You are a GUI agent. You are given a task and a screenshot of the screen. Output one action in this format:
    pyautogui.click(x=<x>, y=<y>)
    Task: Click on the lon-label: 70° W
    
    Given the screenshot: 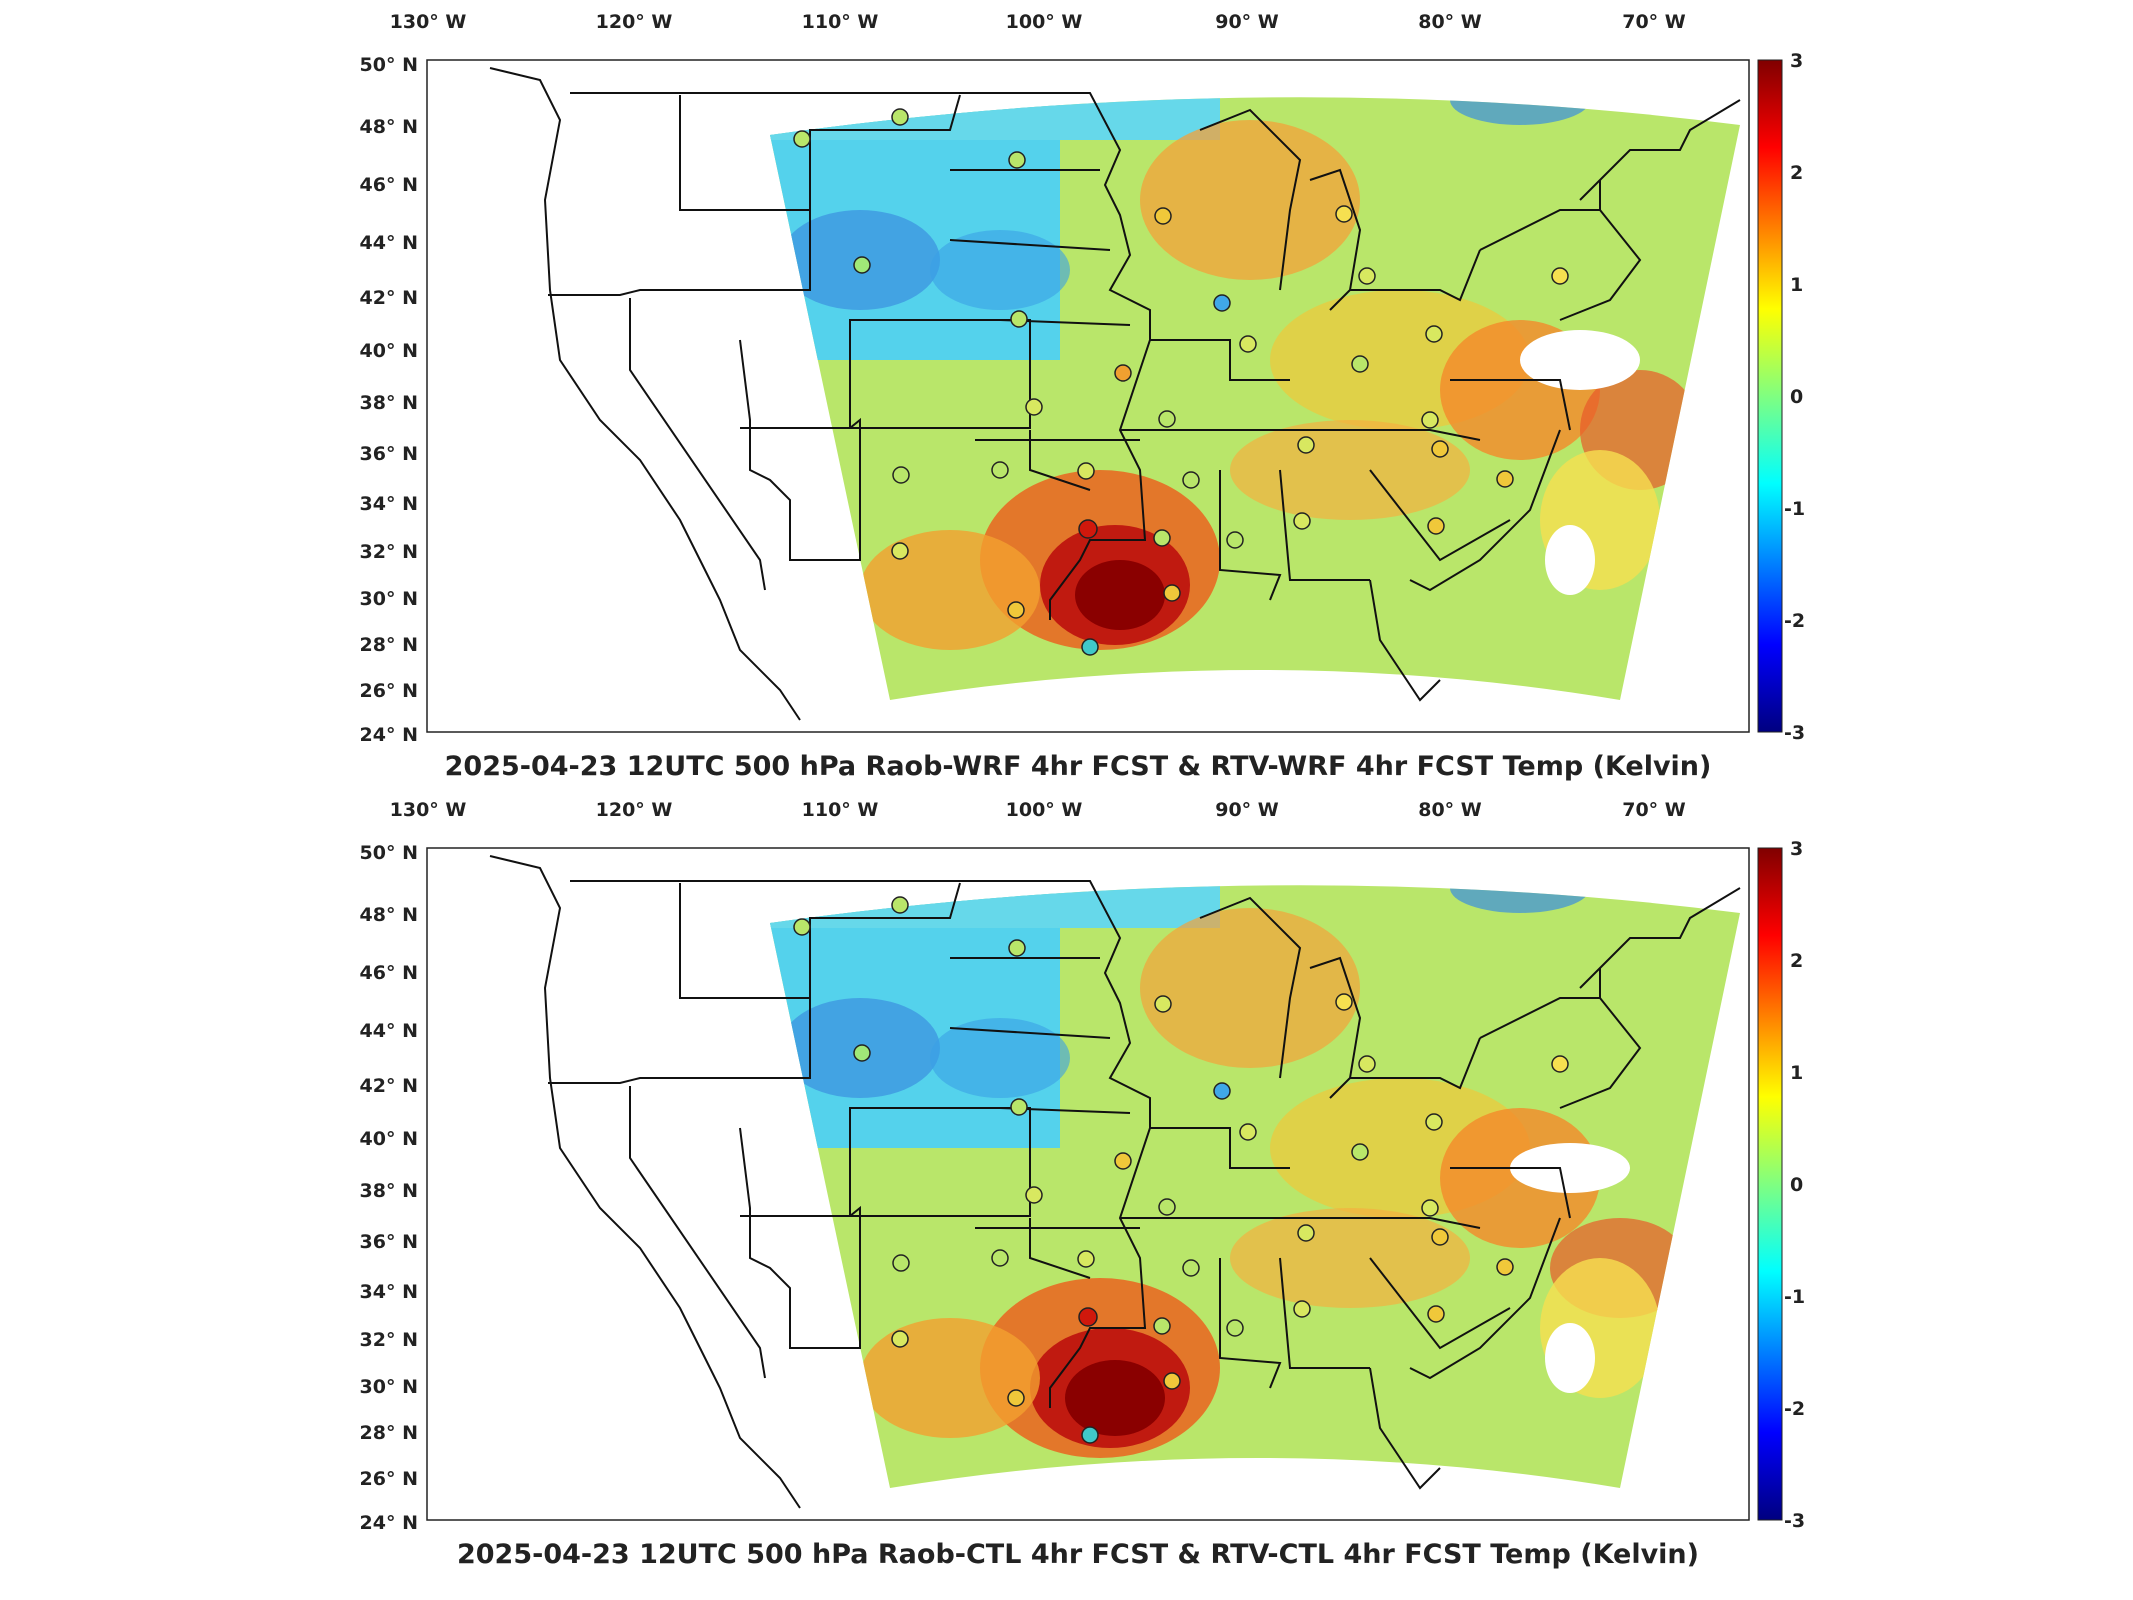 What is the action you would take?
    pyautogui.click(x=1654, y=22)
    